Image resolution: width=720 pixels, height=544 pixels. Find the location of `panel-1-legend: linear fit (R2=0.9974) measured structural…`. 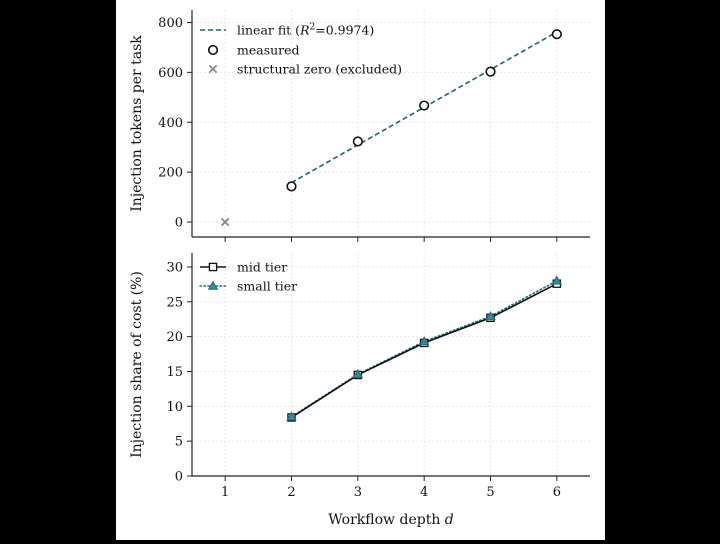

panel-1-legend: linear fit (R2=0.9974) measured structural… is located at coordinates (301, 50).